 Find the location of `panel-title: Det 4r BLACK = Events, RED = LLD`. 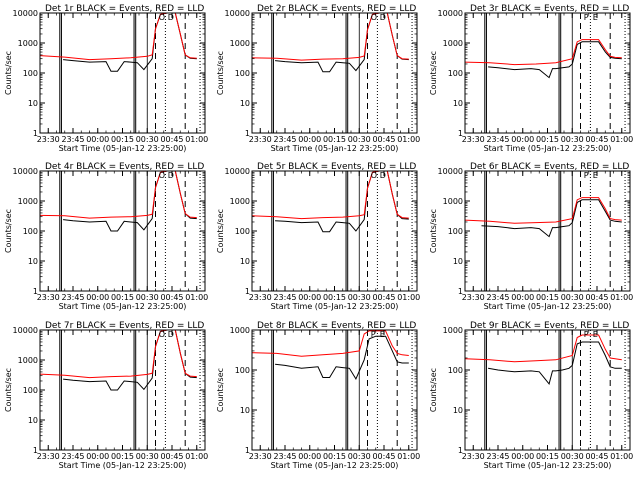

panel-title: Det 4r BLACK = Events, RED = LLD is located at coordinates (124, 167).